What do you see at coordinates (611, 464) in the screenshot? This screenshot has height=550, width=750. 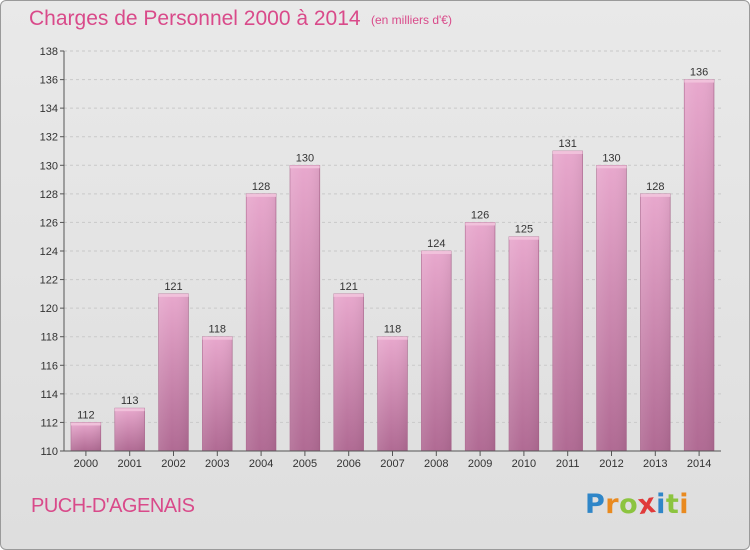 I see `x-tick-label: 2012` at bounding box center [611, 464].